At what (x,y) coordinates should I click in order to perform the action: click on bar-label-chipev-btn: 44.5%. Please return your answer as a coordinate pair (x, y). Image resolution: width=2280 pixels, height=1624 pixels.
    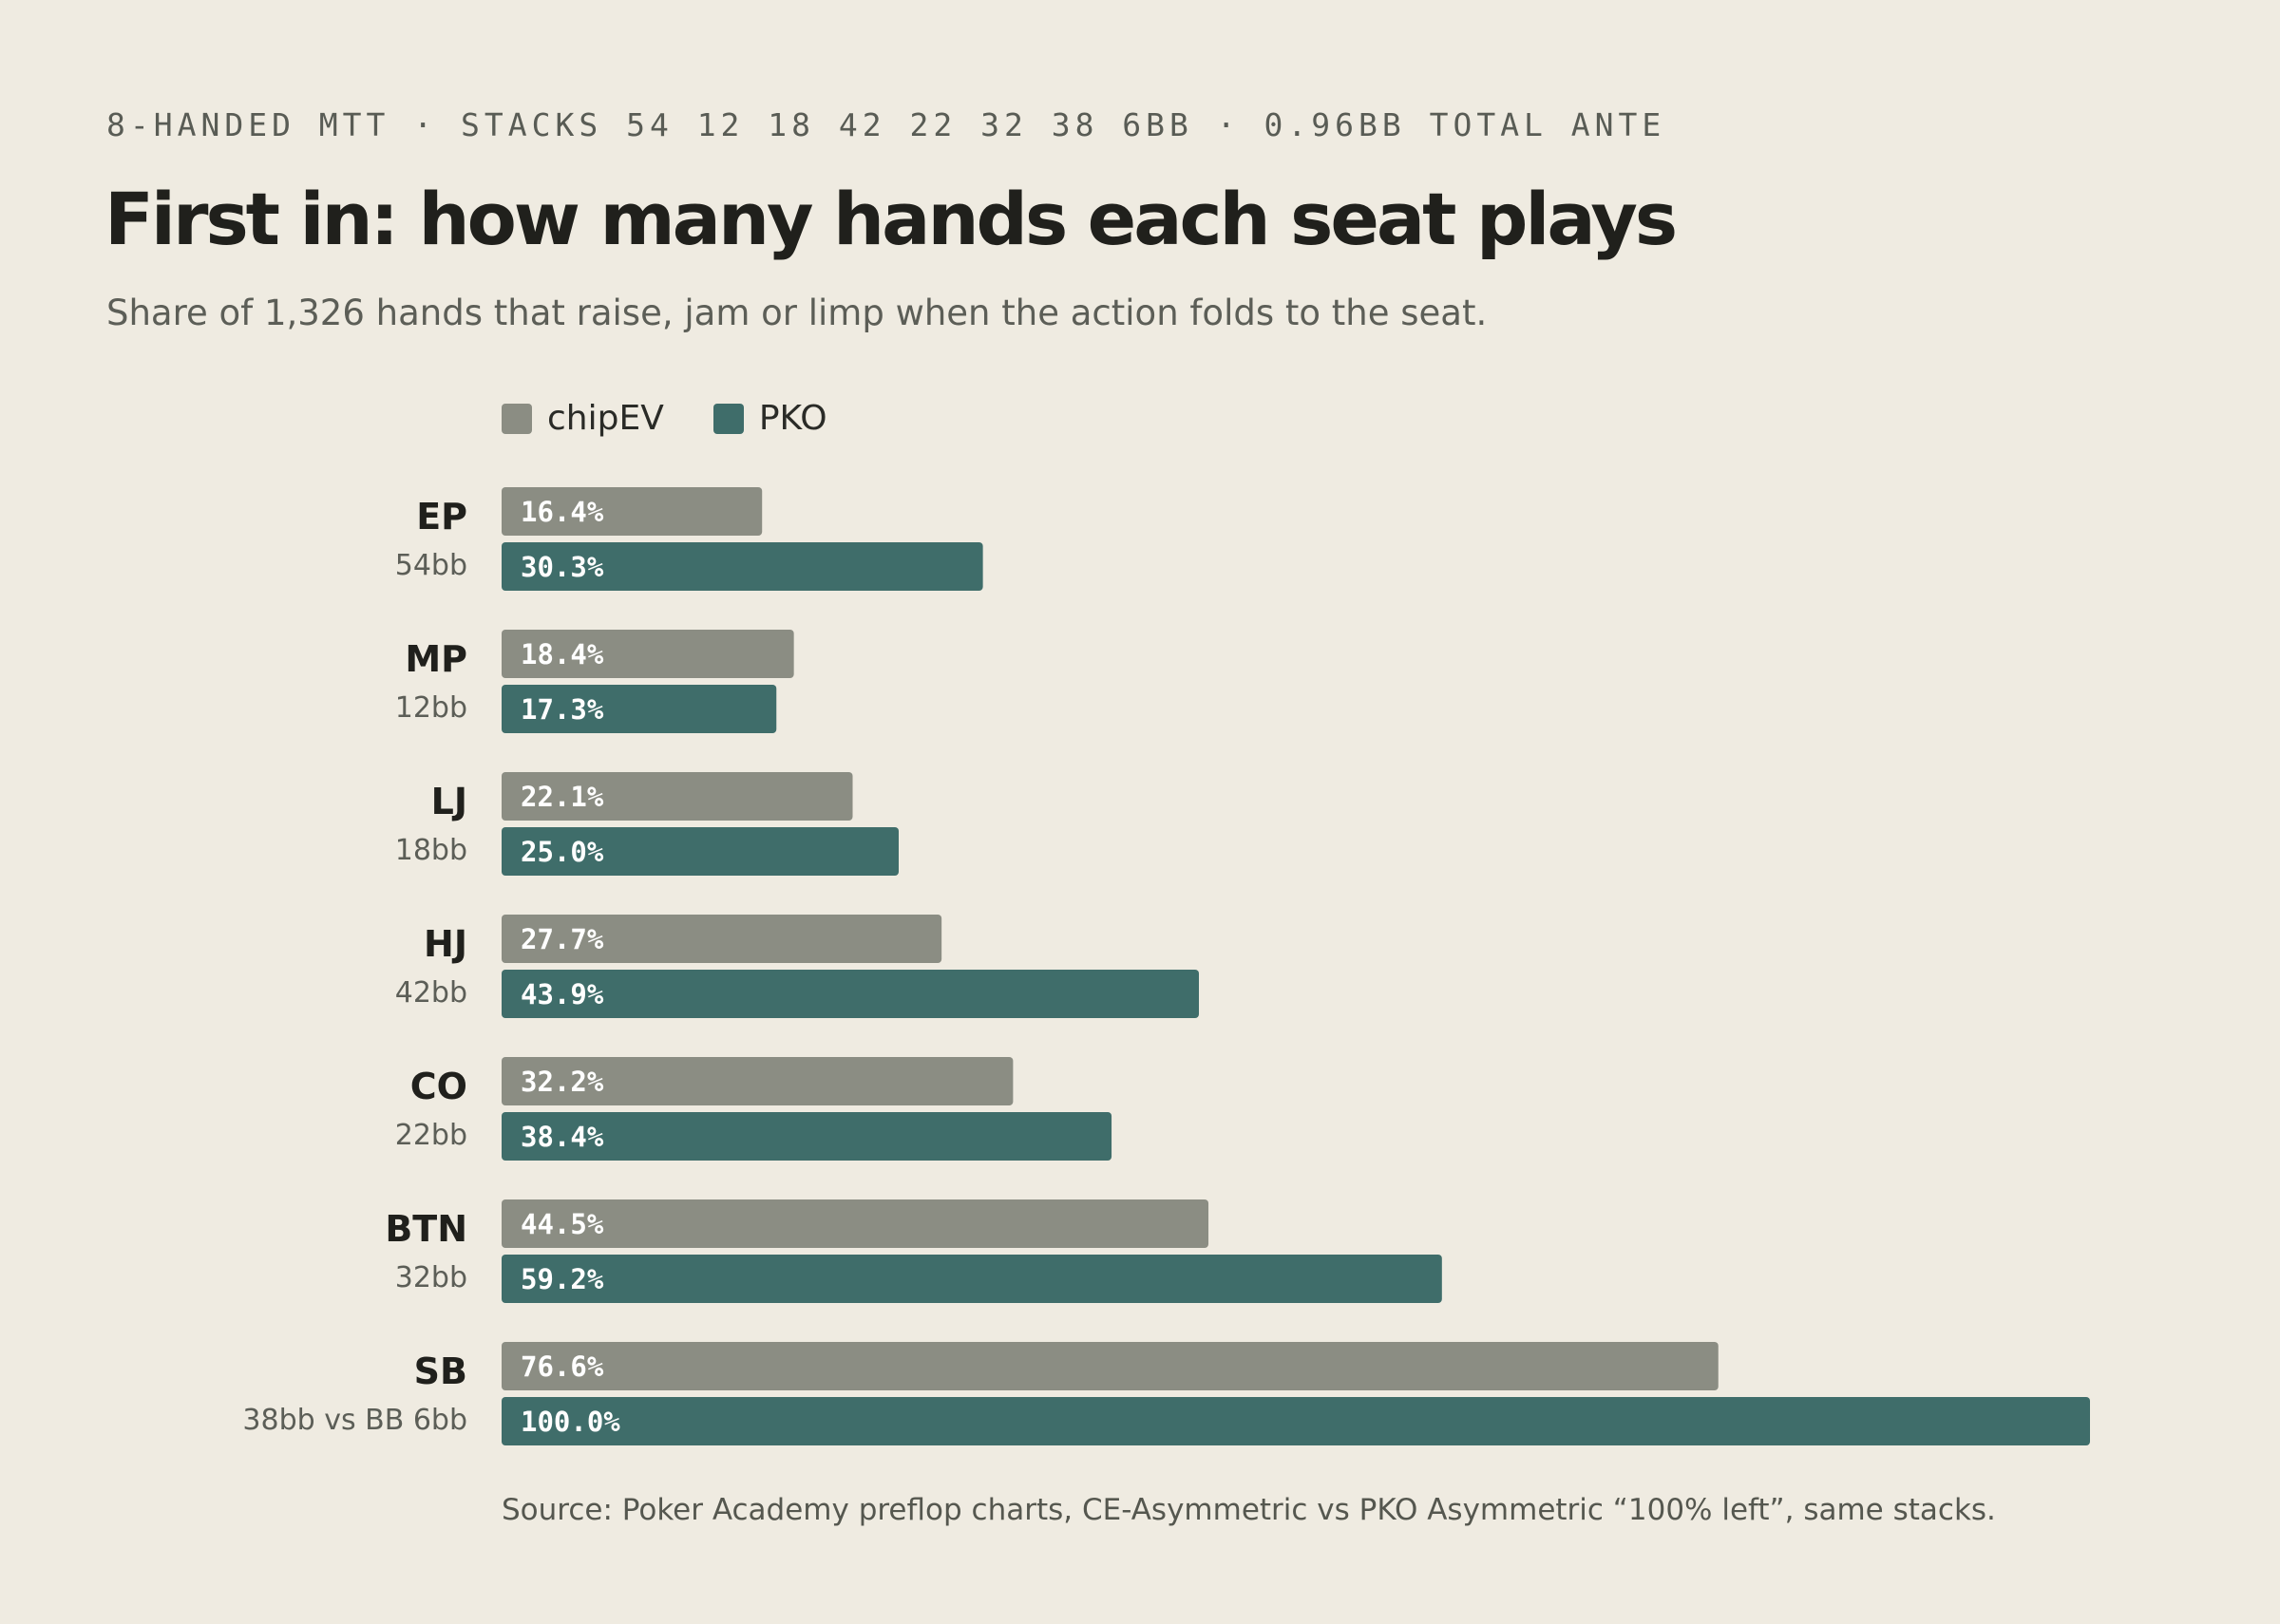
    Looking at the image, I should click on (562, 1224).